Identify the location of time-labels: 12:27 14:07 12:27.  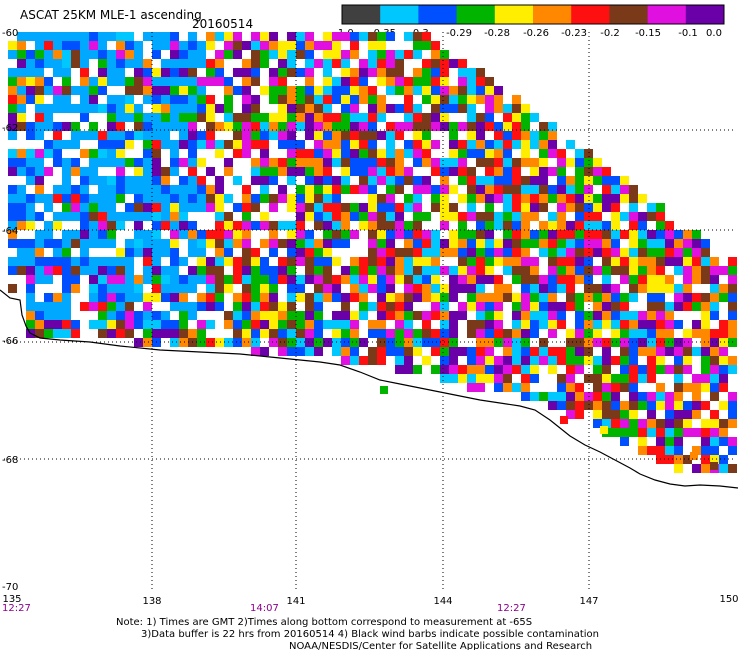
(264, 608).